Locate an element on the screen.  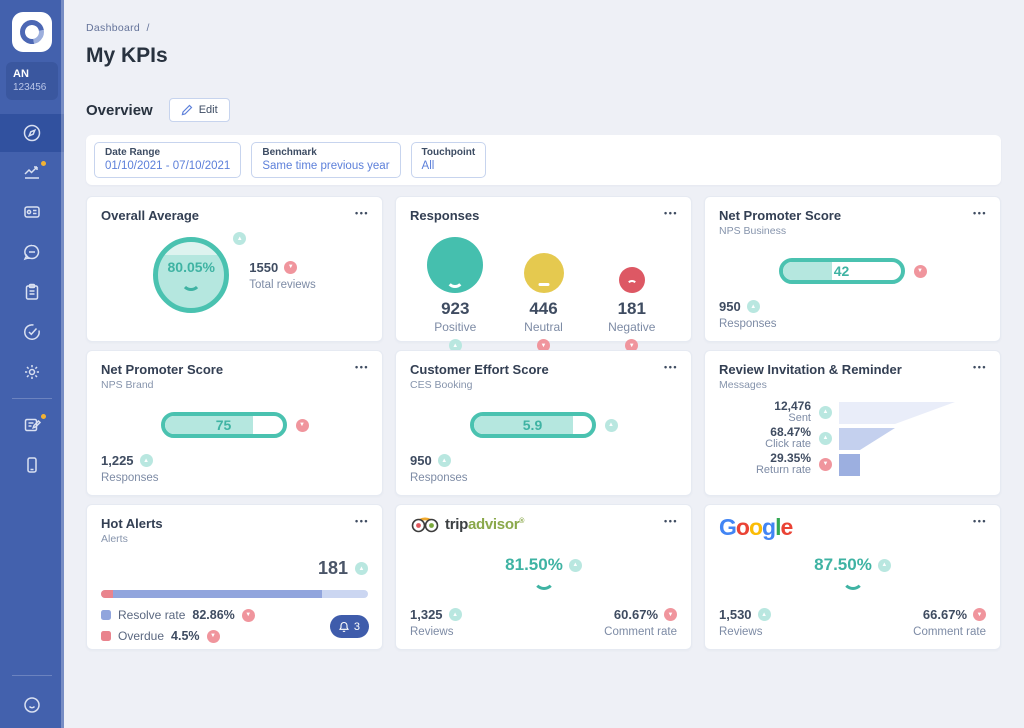
filter-touchpoint: Touchpoint All is located at coordinates (448, 160).